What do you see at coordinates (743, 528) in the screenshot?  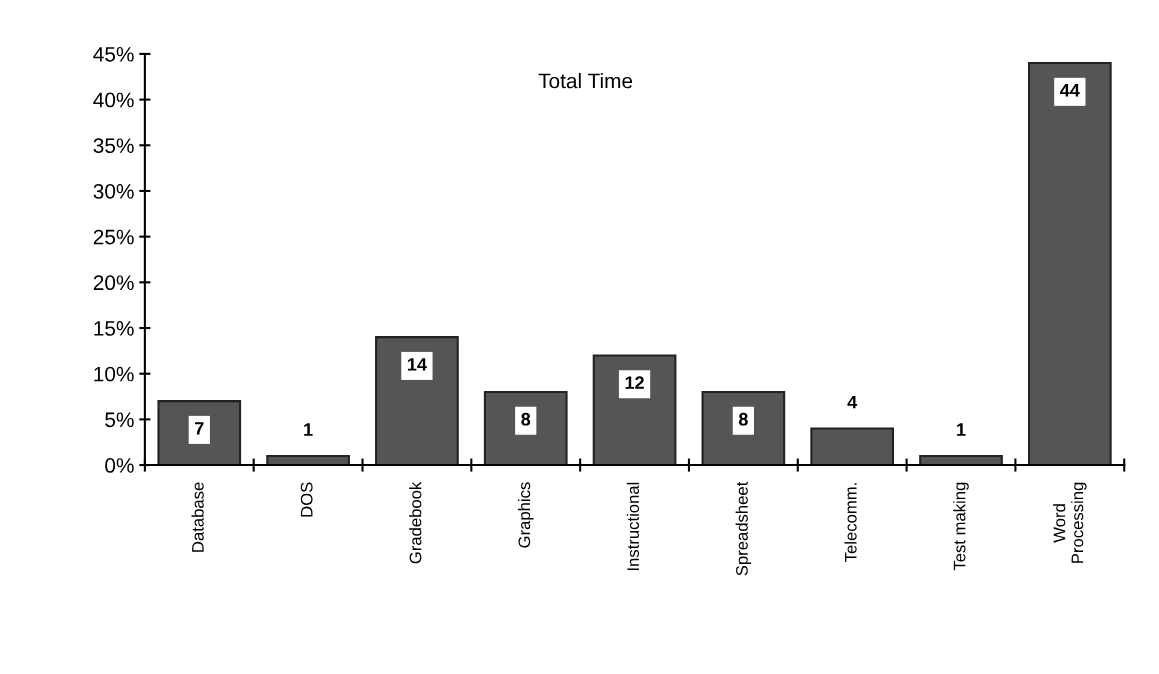 I see `x-tick-label: Spreadsheet` at bounding box center [743, 528].